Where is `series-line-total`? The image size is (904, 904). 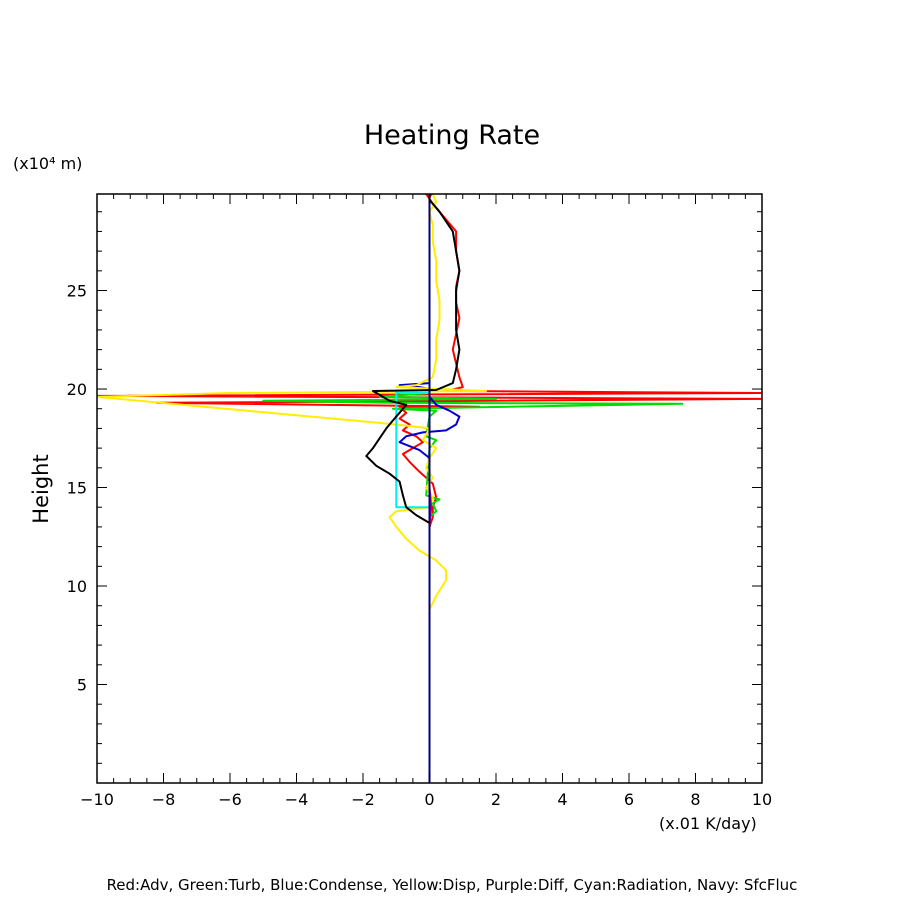
series-line-total is located at coordinates (413, 359).